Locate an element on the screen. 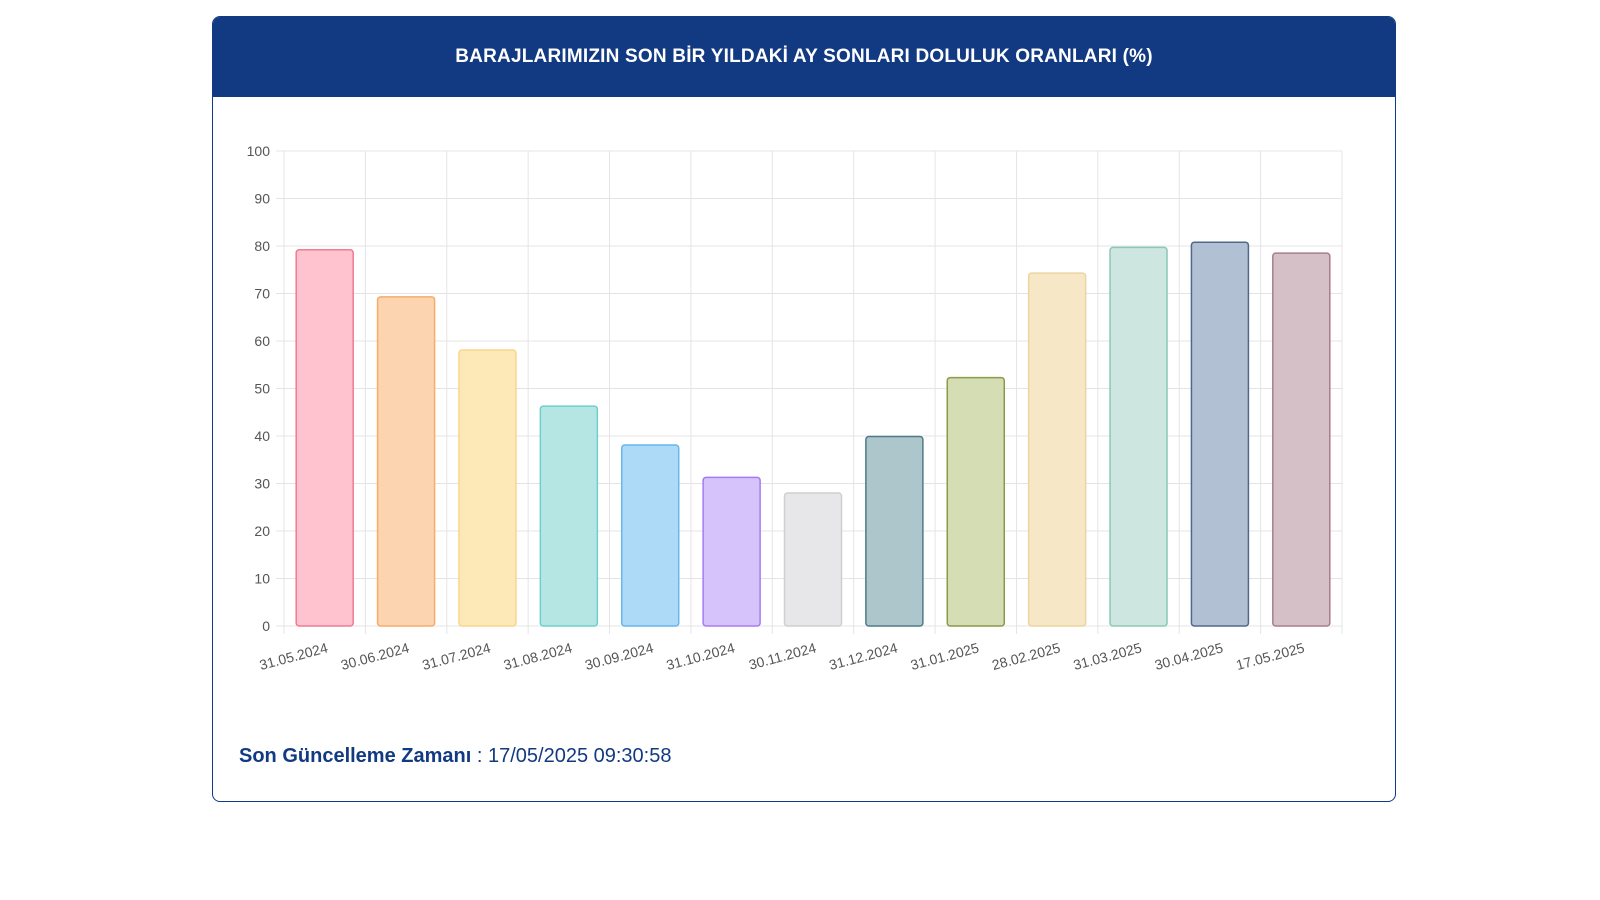  y-tick-label: 80 is located at coordinates (262, 246).